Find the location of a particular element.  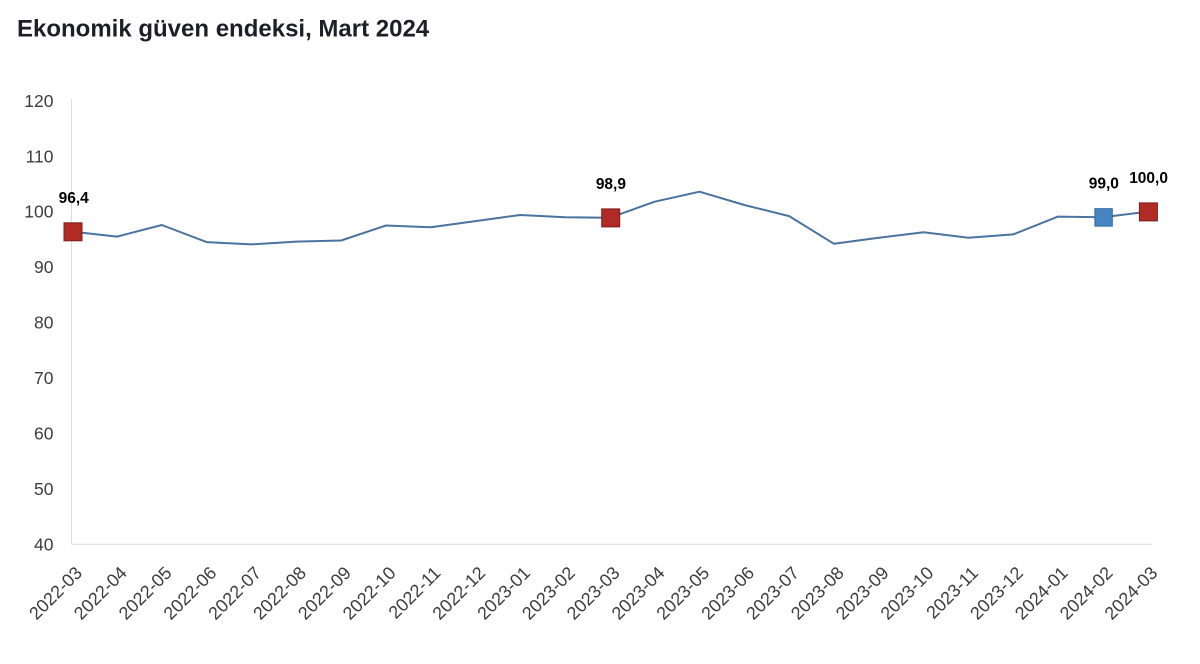

svg-text: 90 is located at coordinates (44, 267).